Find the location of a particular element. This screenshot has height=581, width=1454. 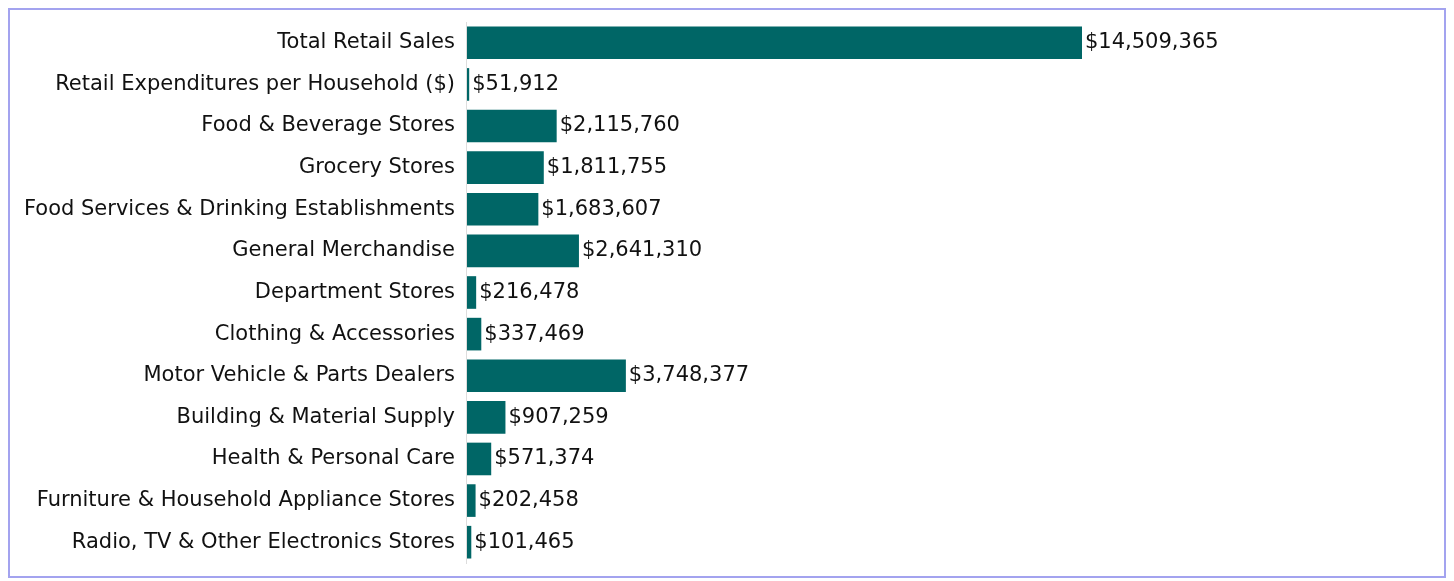

y-tick-label: Department Stores is located at coordinates (354, 290).